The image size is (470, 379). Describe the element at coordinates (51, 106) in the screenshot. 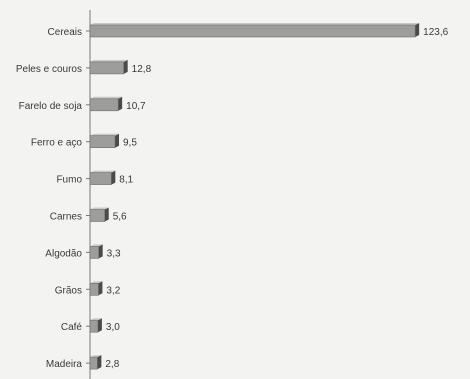

I see `category-label: Farelo de soja` at that location.